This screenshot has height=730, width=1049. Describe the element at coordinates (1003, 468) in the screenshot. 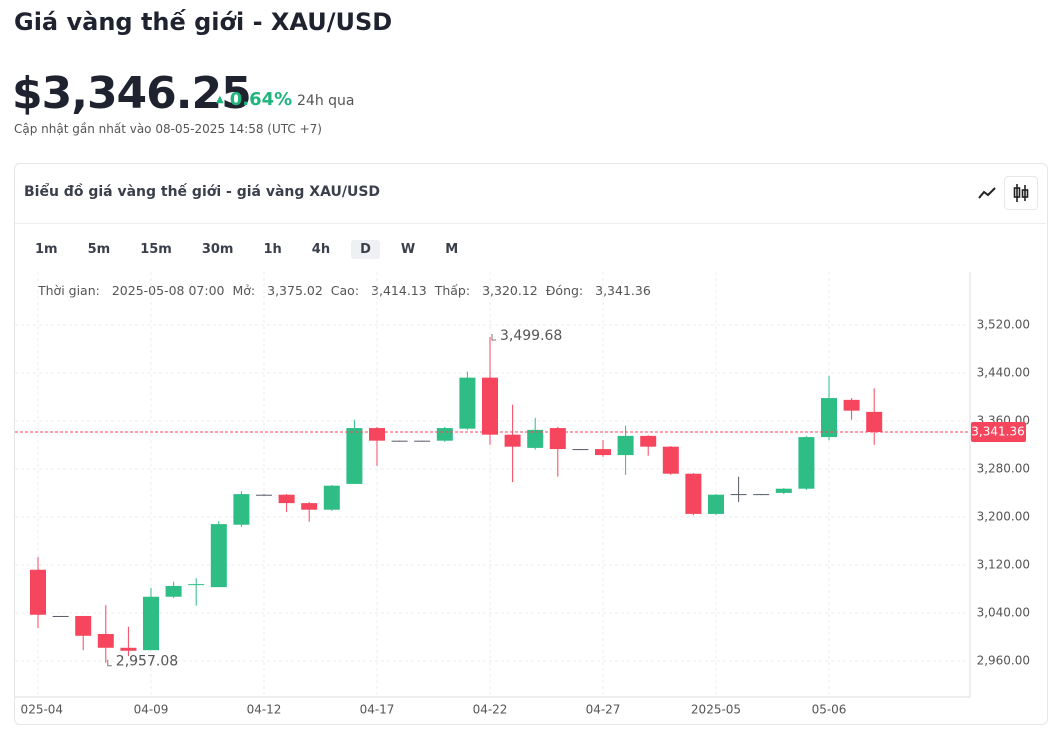

I see `y-tick-label: 3,280.00` at that location.